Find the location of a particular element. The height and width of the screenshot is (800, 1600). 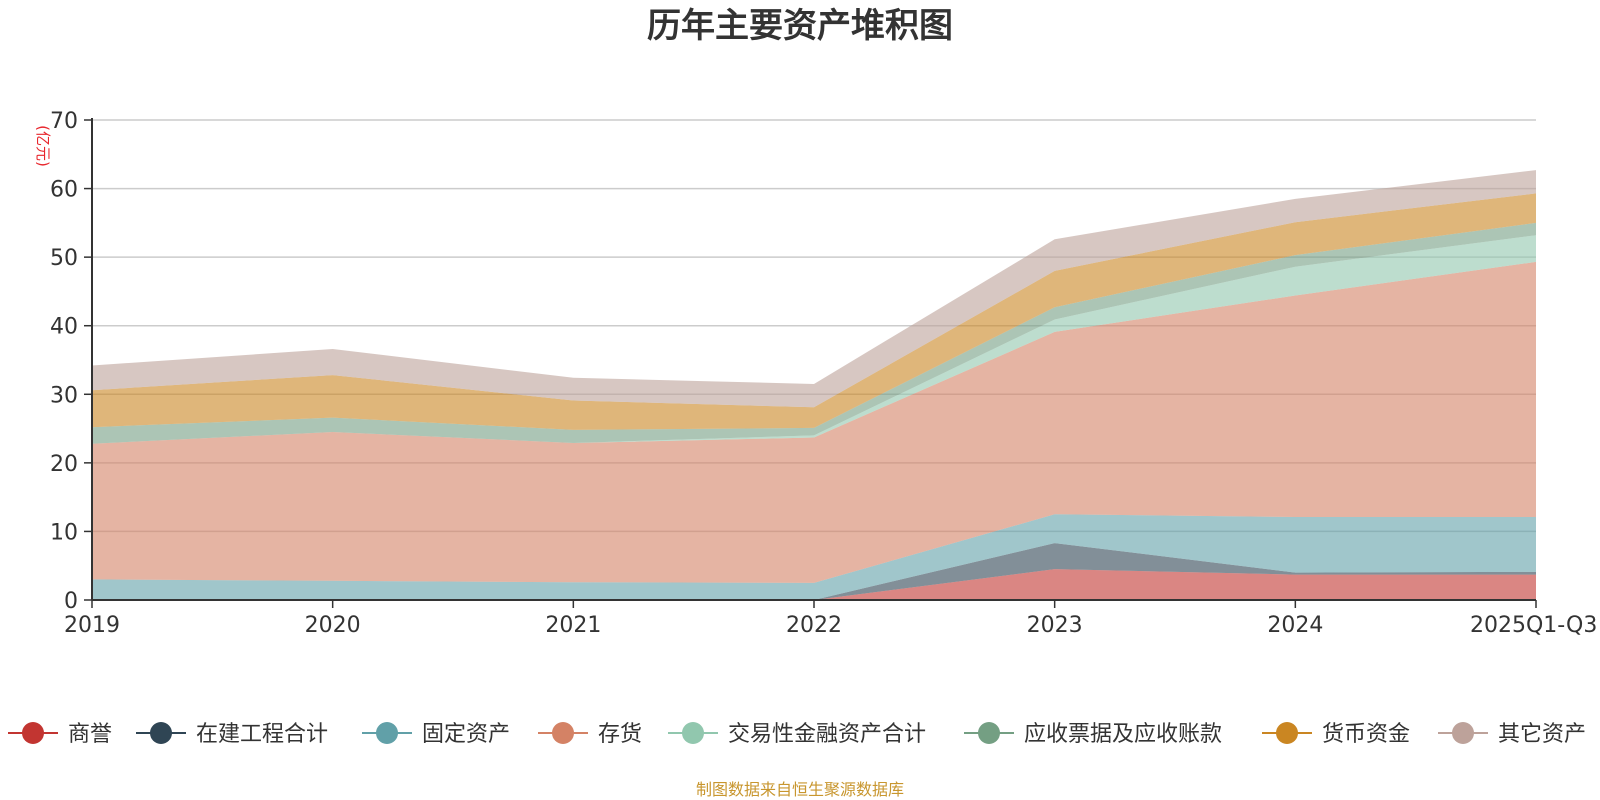

y-axis-unit-label: (亿元) is located at coordinates (43, 146).